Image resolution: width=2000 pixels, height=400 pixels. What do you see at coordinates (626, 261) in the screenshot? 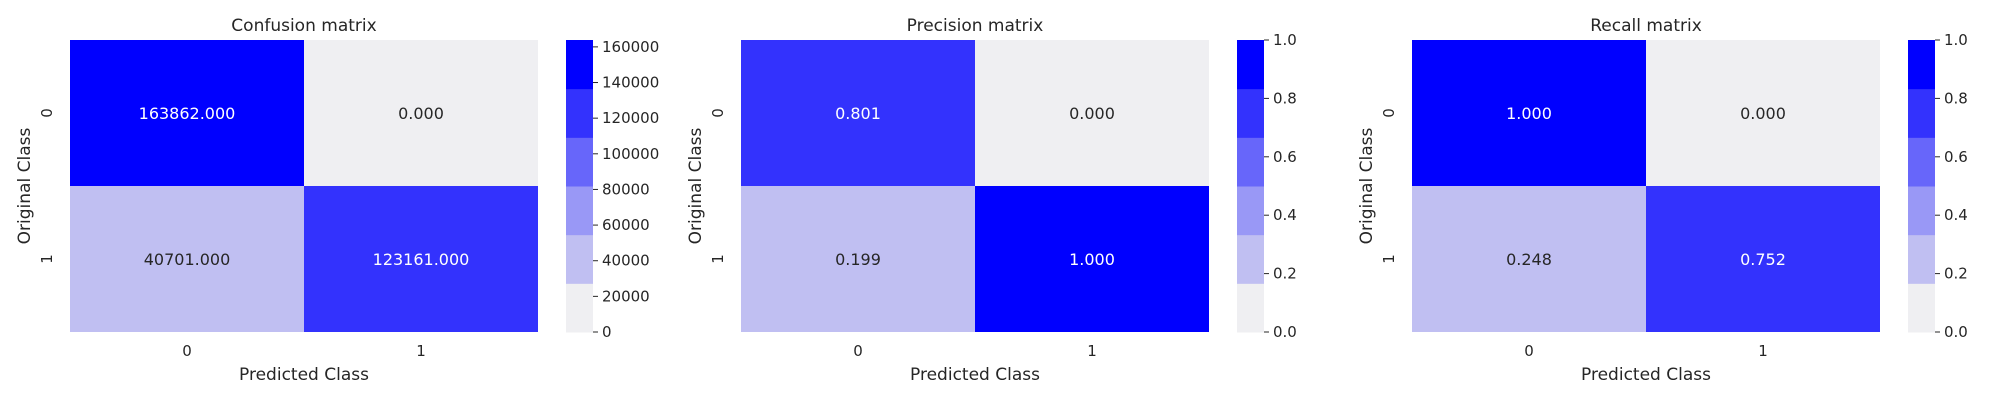
I see `colorbar-tick-label: 40000` at bounding box center [626, 261].